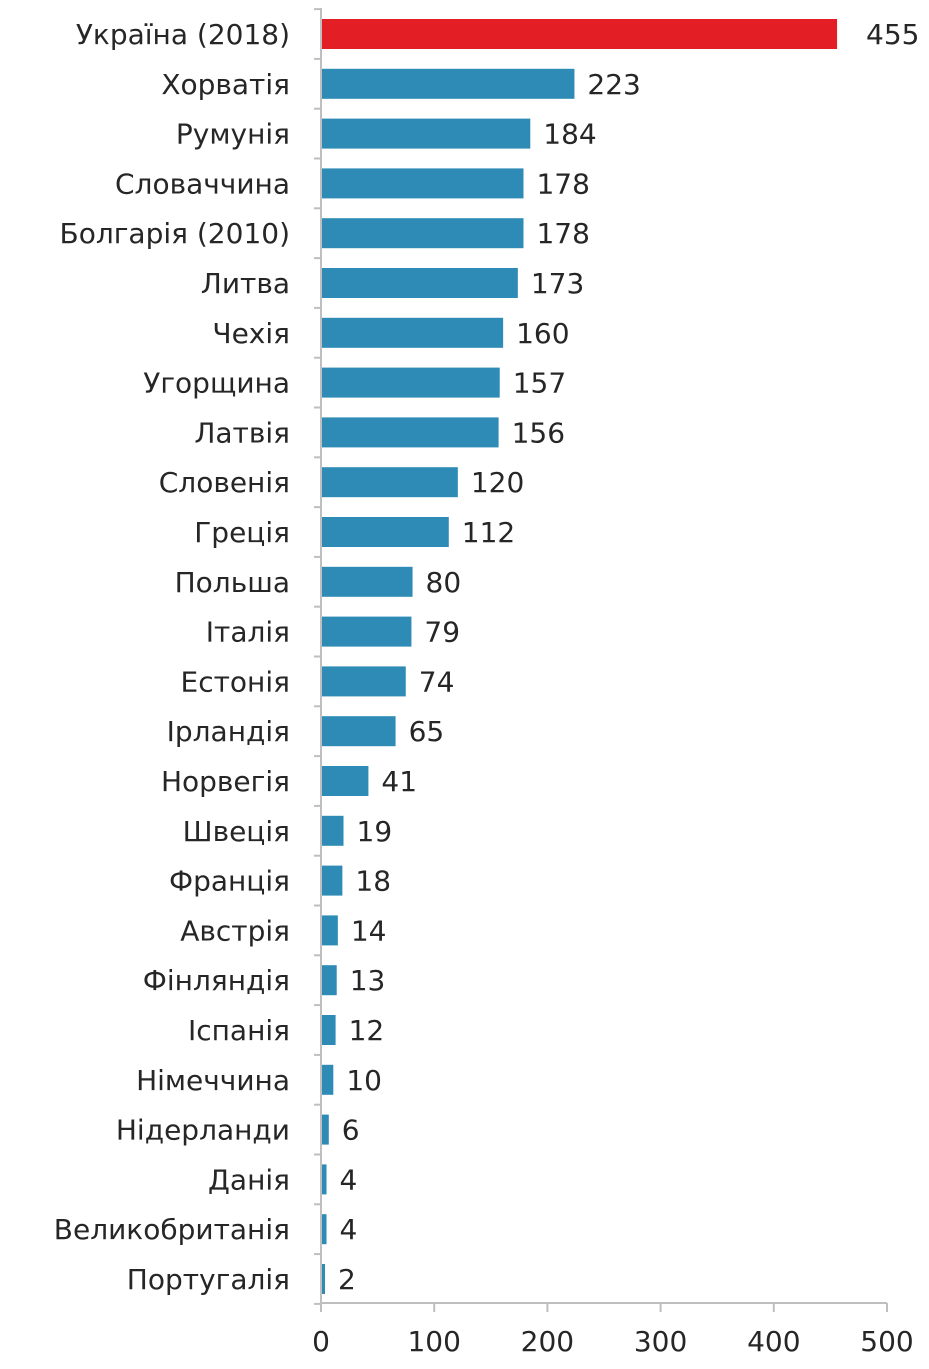 This screenshot has width=929, height=1369. Describe the element at coordinates (225, 781) in the screenshot. I see `category-label: Норвегія` at that location.